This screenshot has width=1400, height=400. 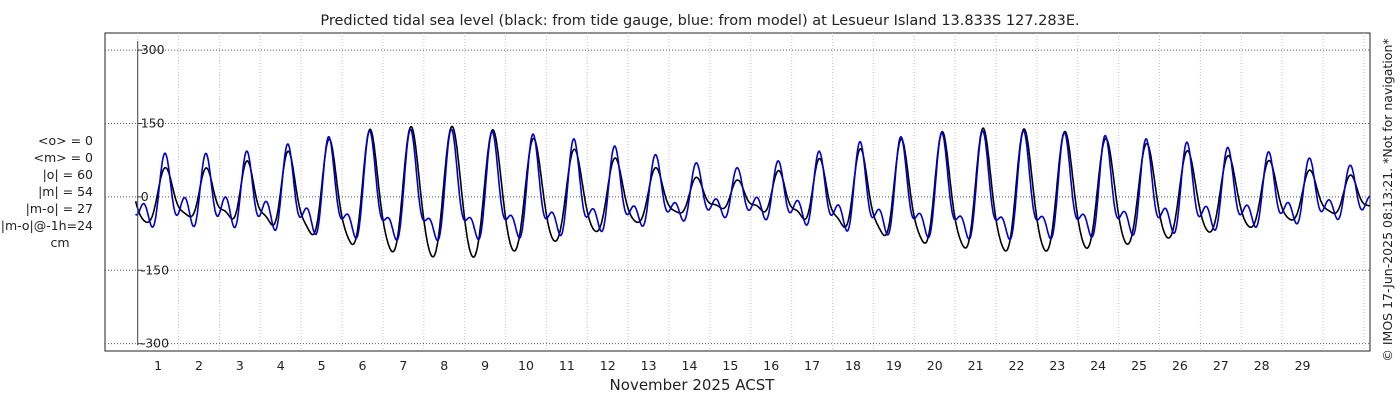 I want to click on x-tick-label: 8, so click(x=444, y=365).